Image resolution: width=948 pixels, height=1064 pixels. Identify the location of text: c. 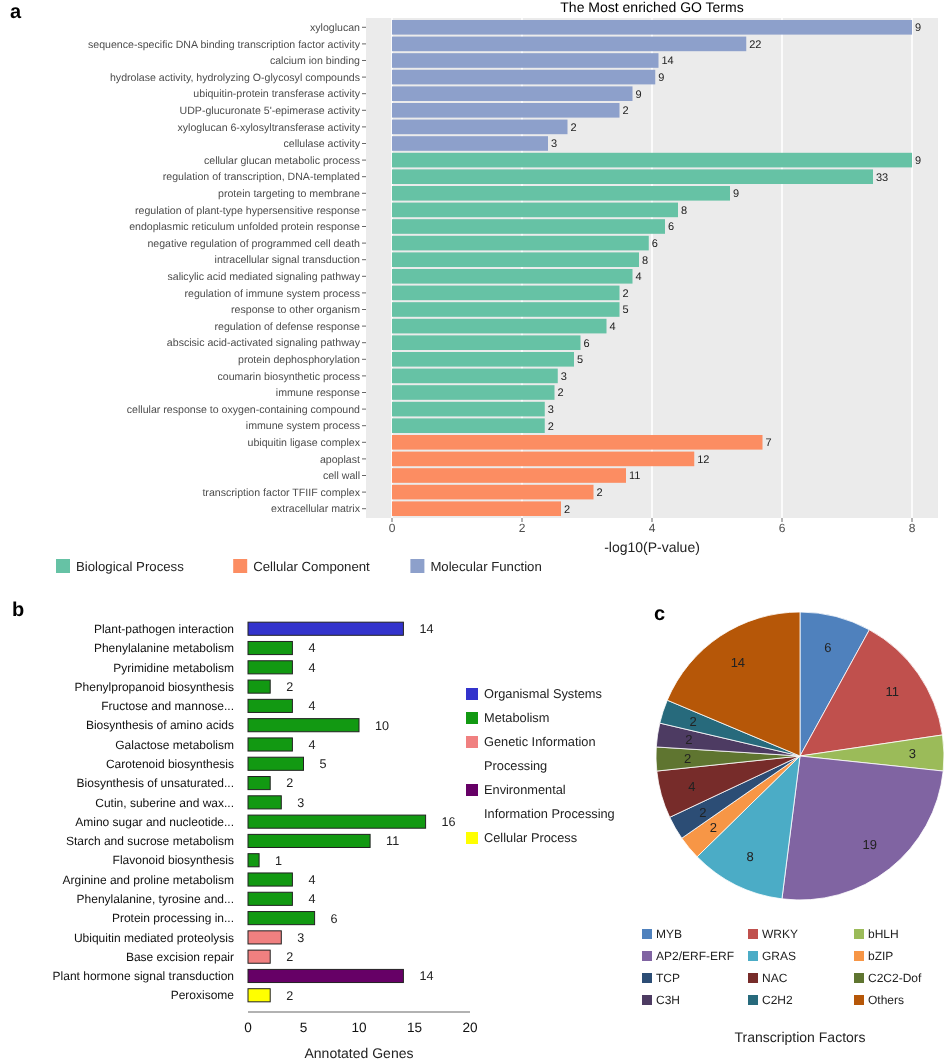
(660, 615).